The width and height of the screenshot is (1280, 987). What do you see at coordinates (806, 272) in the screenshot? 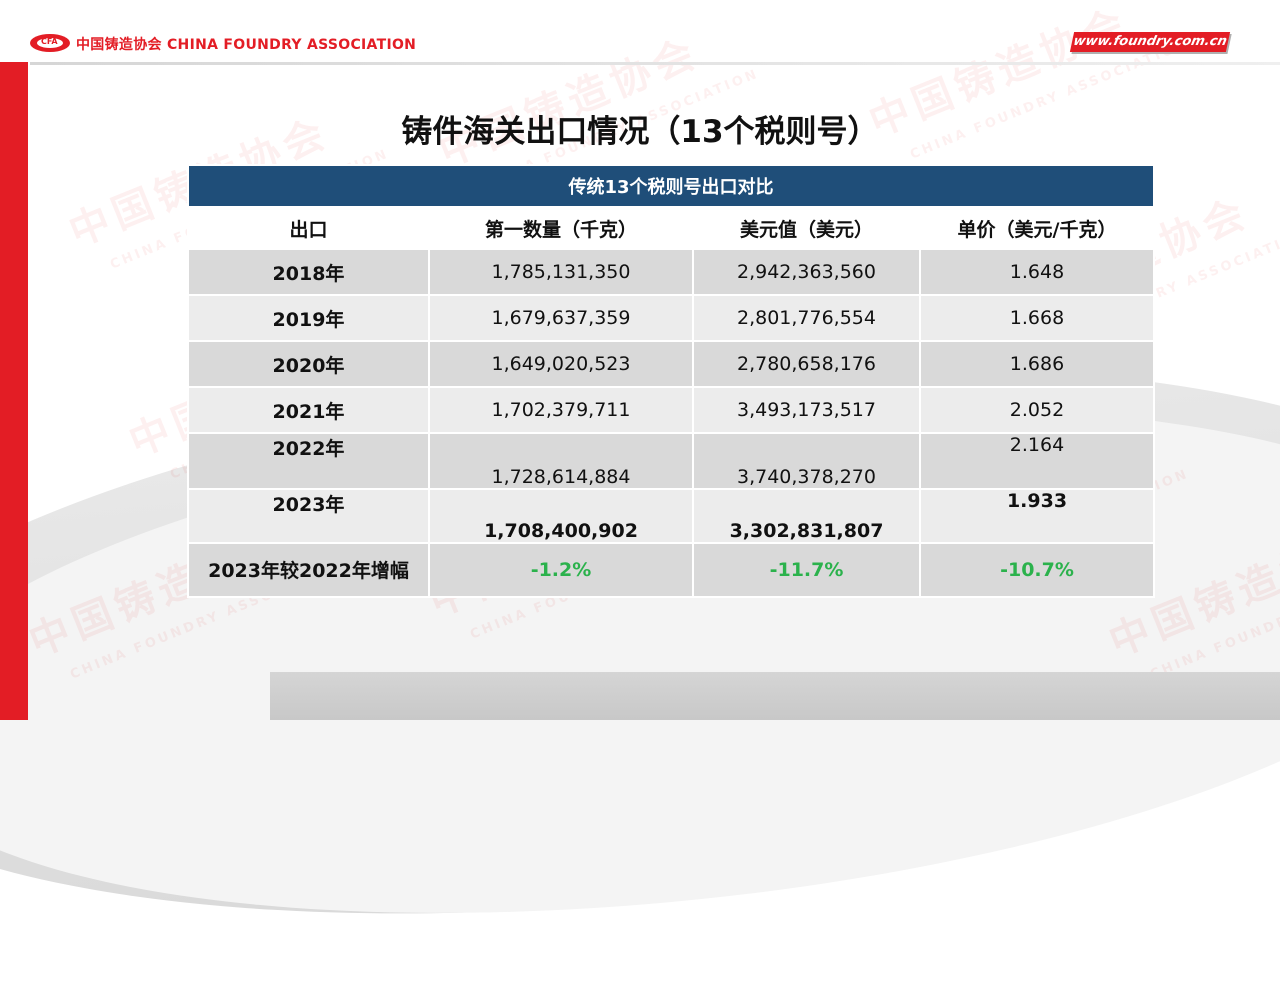
I see `usd-cell: 2,942,363,560` at bounding box center [806, 272].